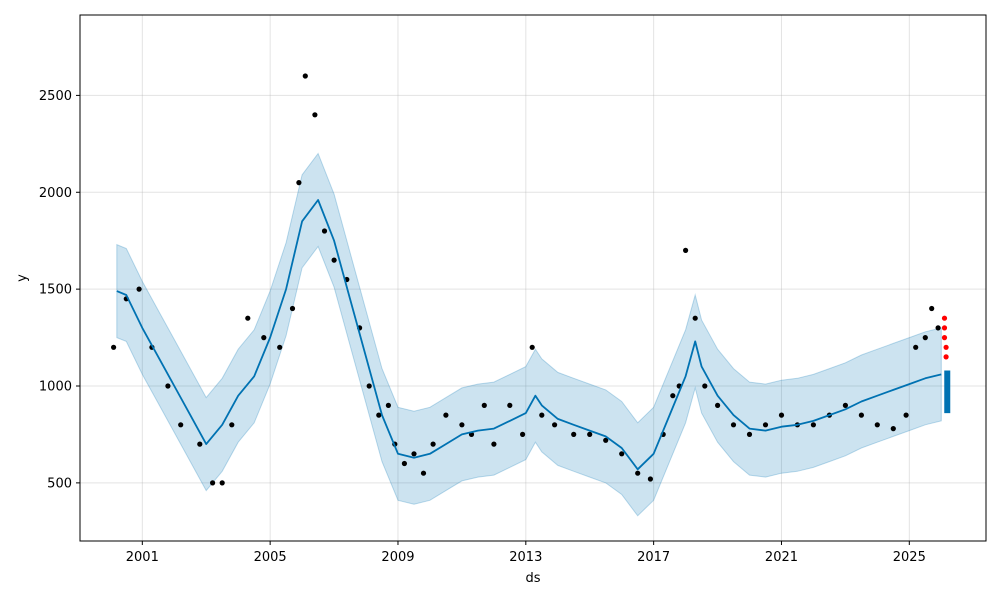  What do you see at coordinates (525, 557) in the screenshot?
I see `x-tick-label: 2013` at bounding box center [525, 557].